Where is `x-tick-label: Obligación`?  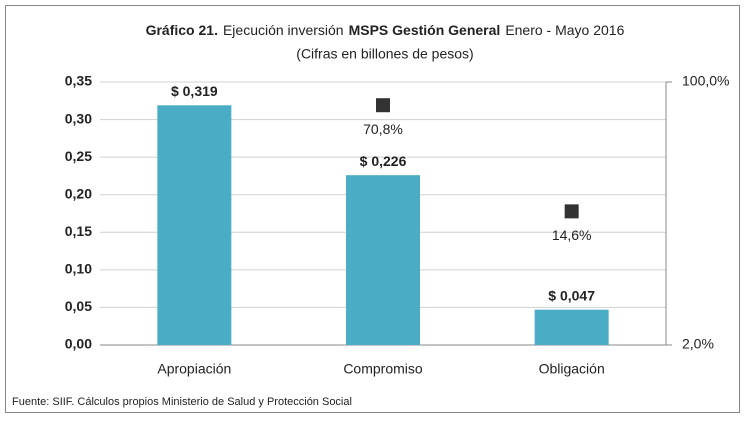
x-tick-label: Obligación is located at coordinates (572, 369).